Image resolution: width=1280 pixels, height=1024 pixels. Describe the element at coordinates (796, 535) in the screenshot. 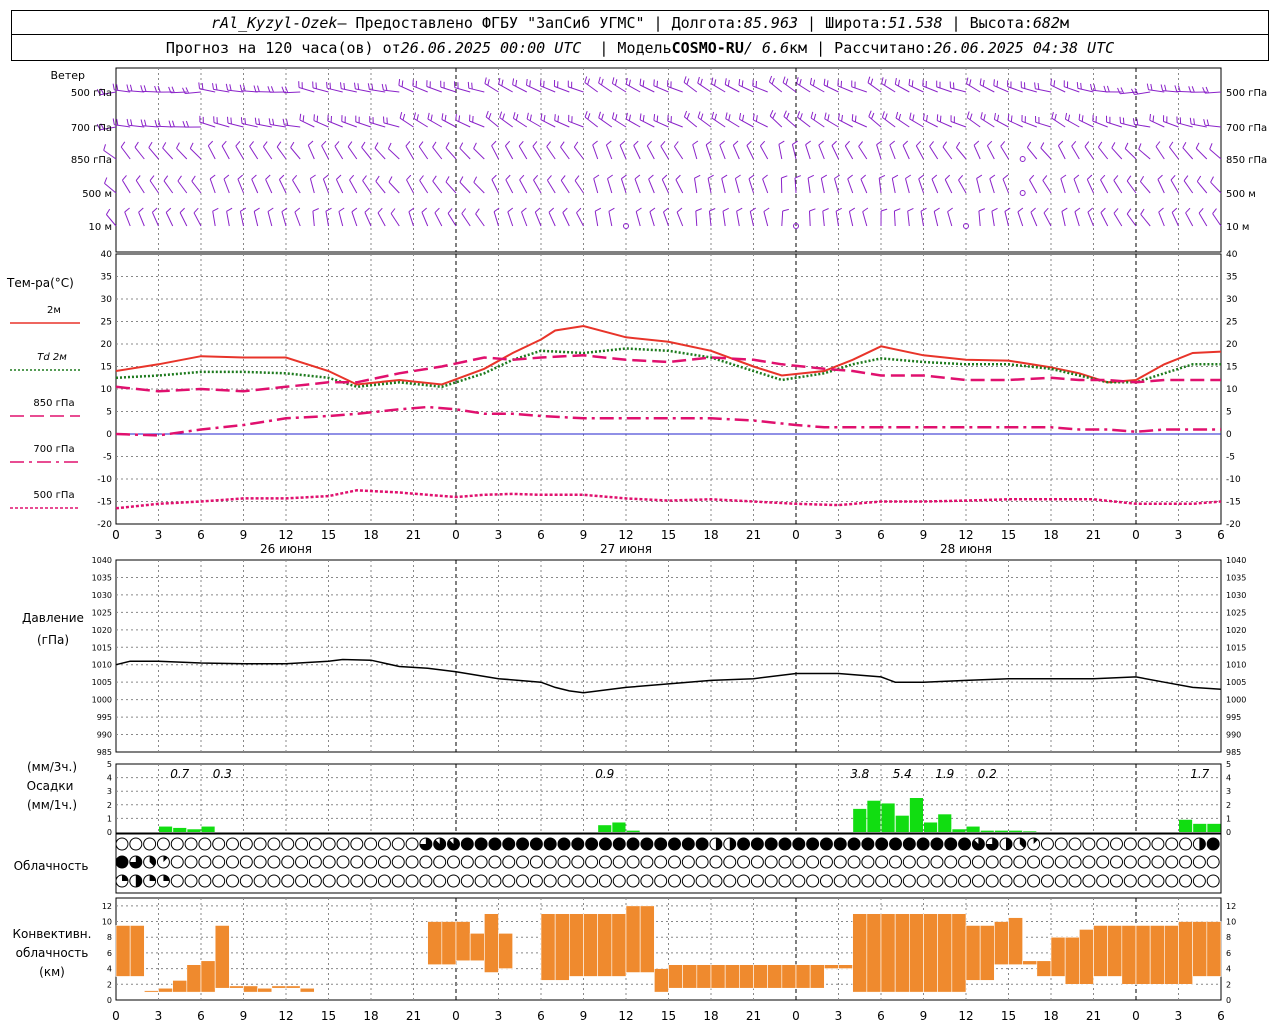

I see `hour-tick-label: 0` at that location.